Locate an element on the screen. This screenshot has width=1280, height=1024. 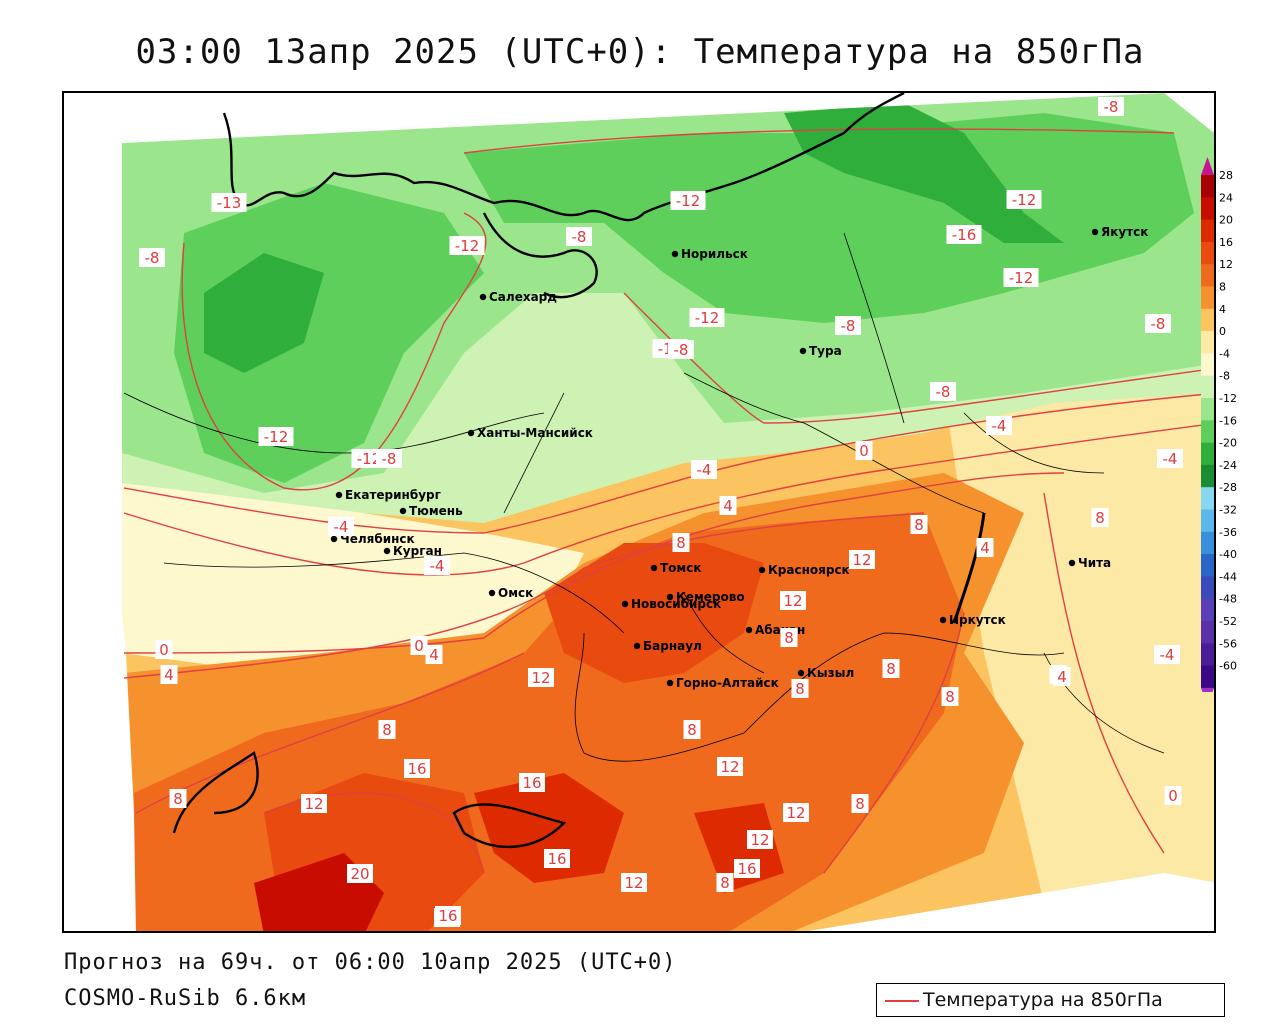
colorbar-tick-label: -52 is located at coordinates (1228, 621).